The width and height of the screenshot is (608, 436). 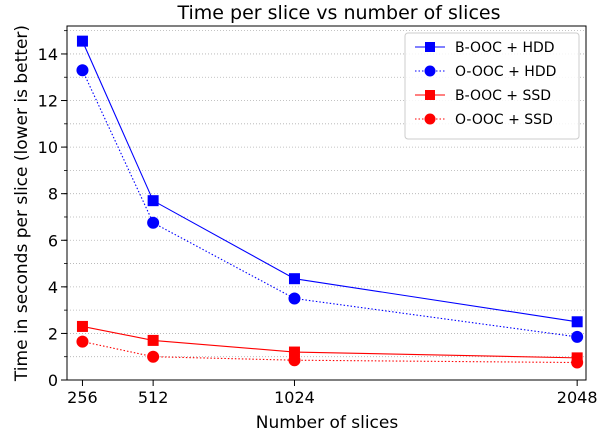 I want to click on x-tick-label: 256, so click(x=82, y=397).